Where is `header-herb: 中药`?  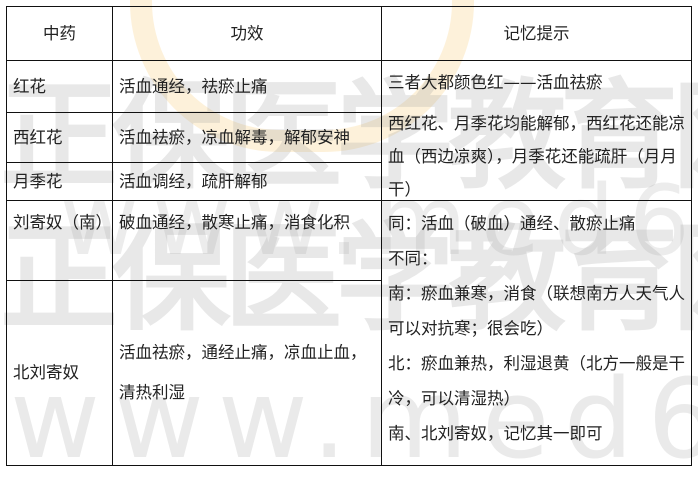
header-herb: 中药 is located at coordinates (59, 33).